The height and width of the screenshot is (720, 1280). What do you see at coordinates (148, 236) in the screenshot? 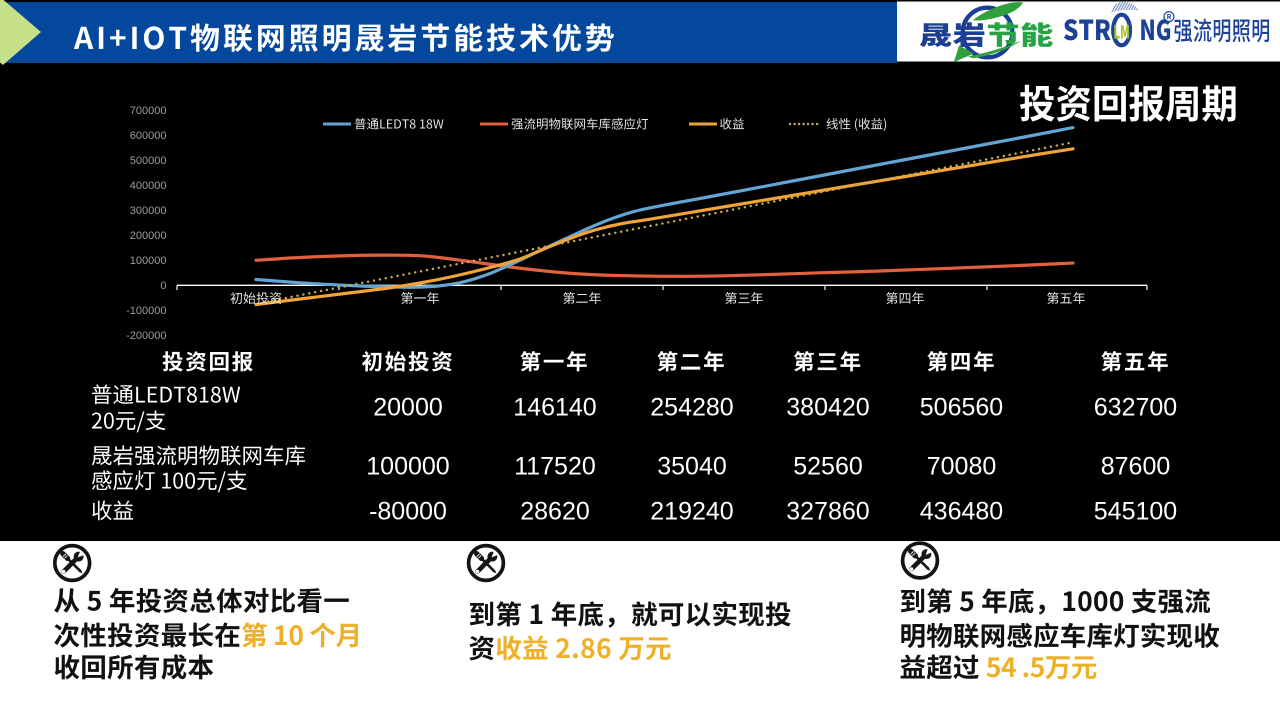
I see `svg-text: 200000` at bounding box center [148, 236].